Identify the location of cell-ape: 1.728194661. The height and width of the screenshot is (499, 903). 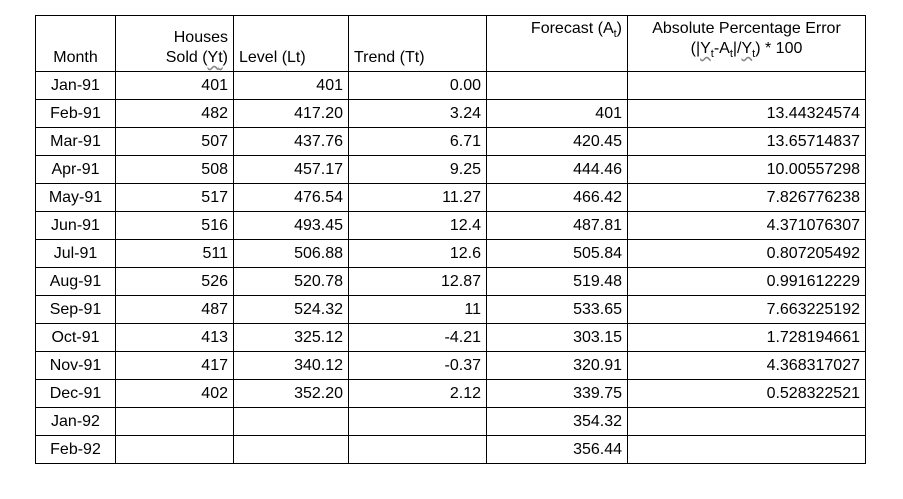
(746, 337).